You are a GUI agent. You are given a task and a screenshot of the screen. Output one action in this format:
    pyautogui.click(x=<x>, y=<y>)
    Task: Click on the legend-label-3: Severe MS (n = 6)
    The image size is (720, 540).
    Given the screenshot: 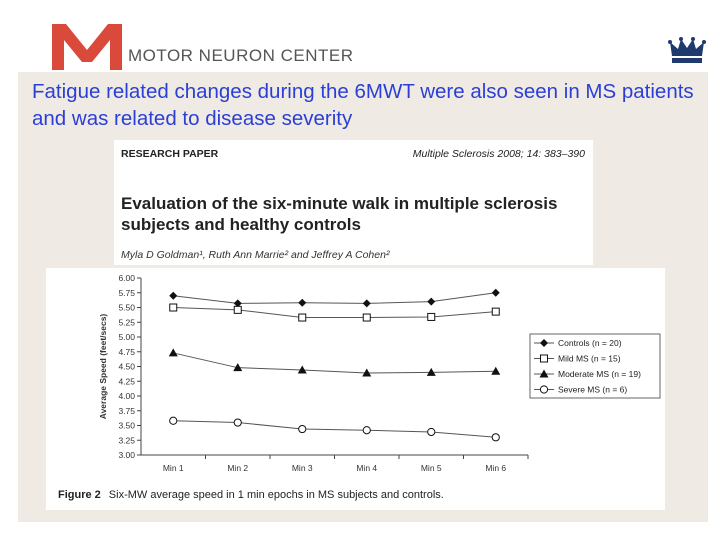 What is the action you would take?
    pyautogui.click(x=592, y=390)
    